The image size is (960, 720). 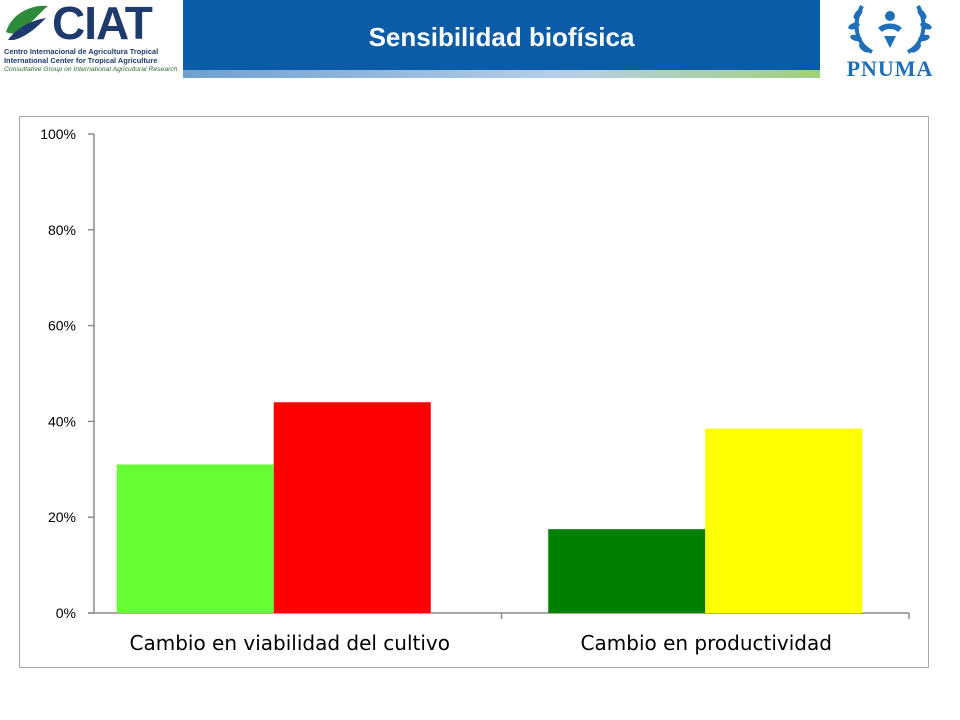 I want to click on title-bar, so click(x=501, y=35).